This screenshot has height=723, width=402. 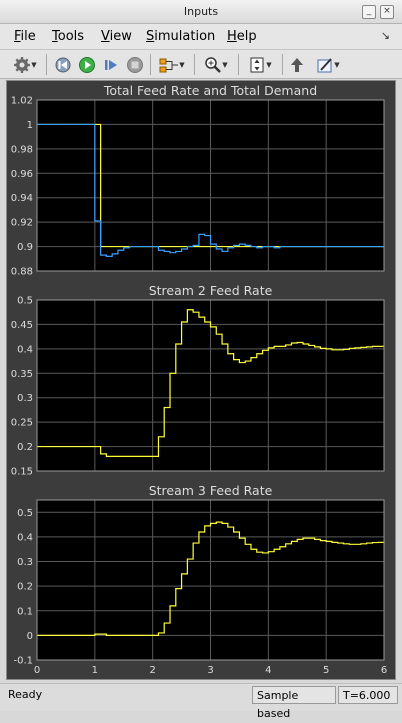 What do you see at coordinates (257, 64) in the screenshot?
I see `fit-axes-icon` at bounding box center [257, 64].